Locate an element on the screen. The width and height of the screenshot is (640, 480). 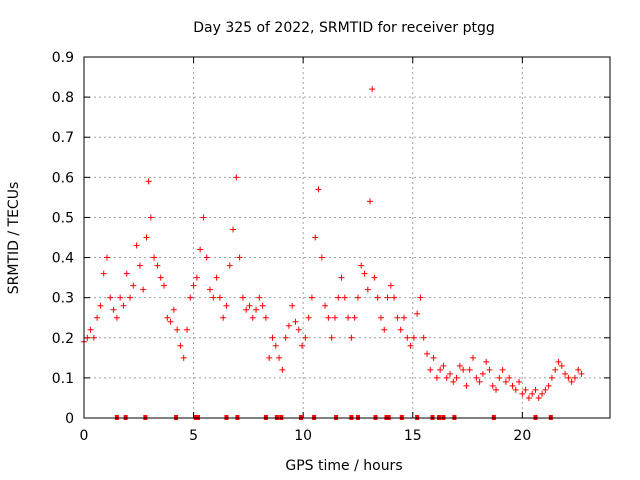
y-tick-label: 0.9 is located at coordinates (63, 58).